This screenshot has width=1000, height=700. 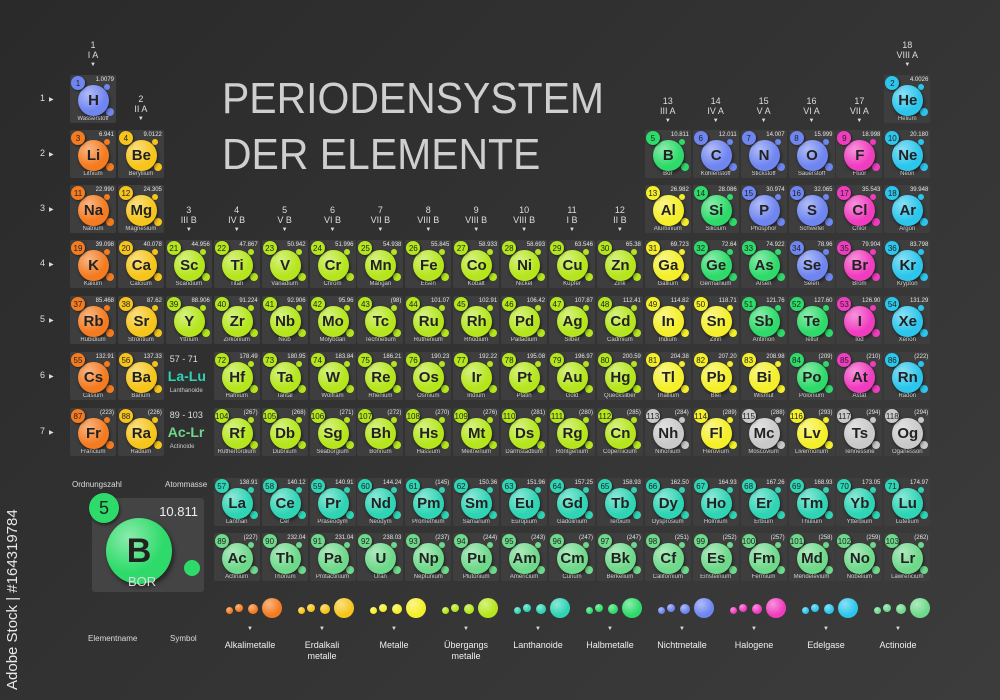 What do you see at coordinates (524, 320) in the screenshot?
I see `element-cell: Pd 46 106.42 Palladium` at bounding box center [524, 320].